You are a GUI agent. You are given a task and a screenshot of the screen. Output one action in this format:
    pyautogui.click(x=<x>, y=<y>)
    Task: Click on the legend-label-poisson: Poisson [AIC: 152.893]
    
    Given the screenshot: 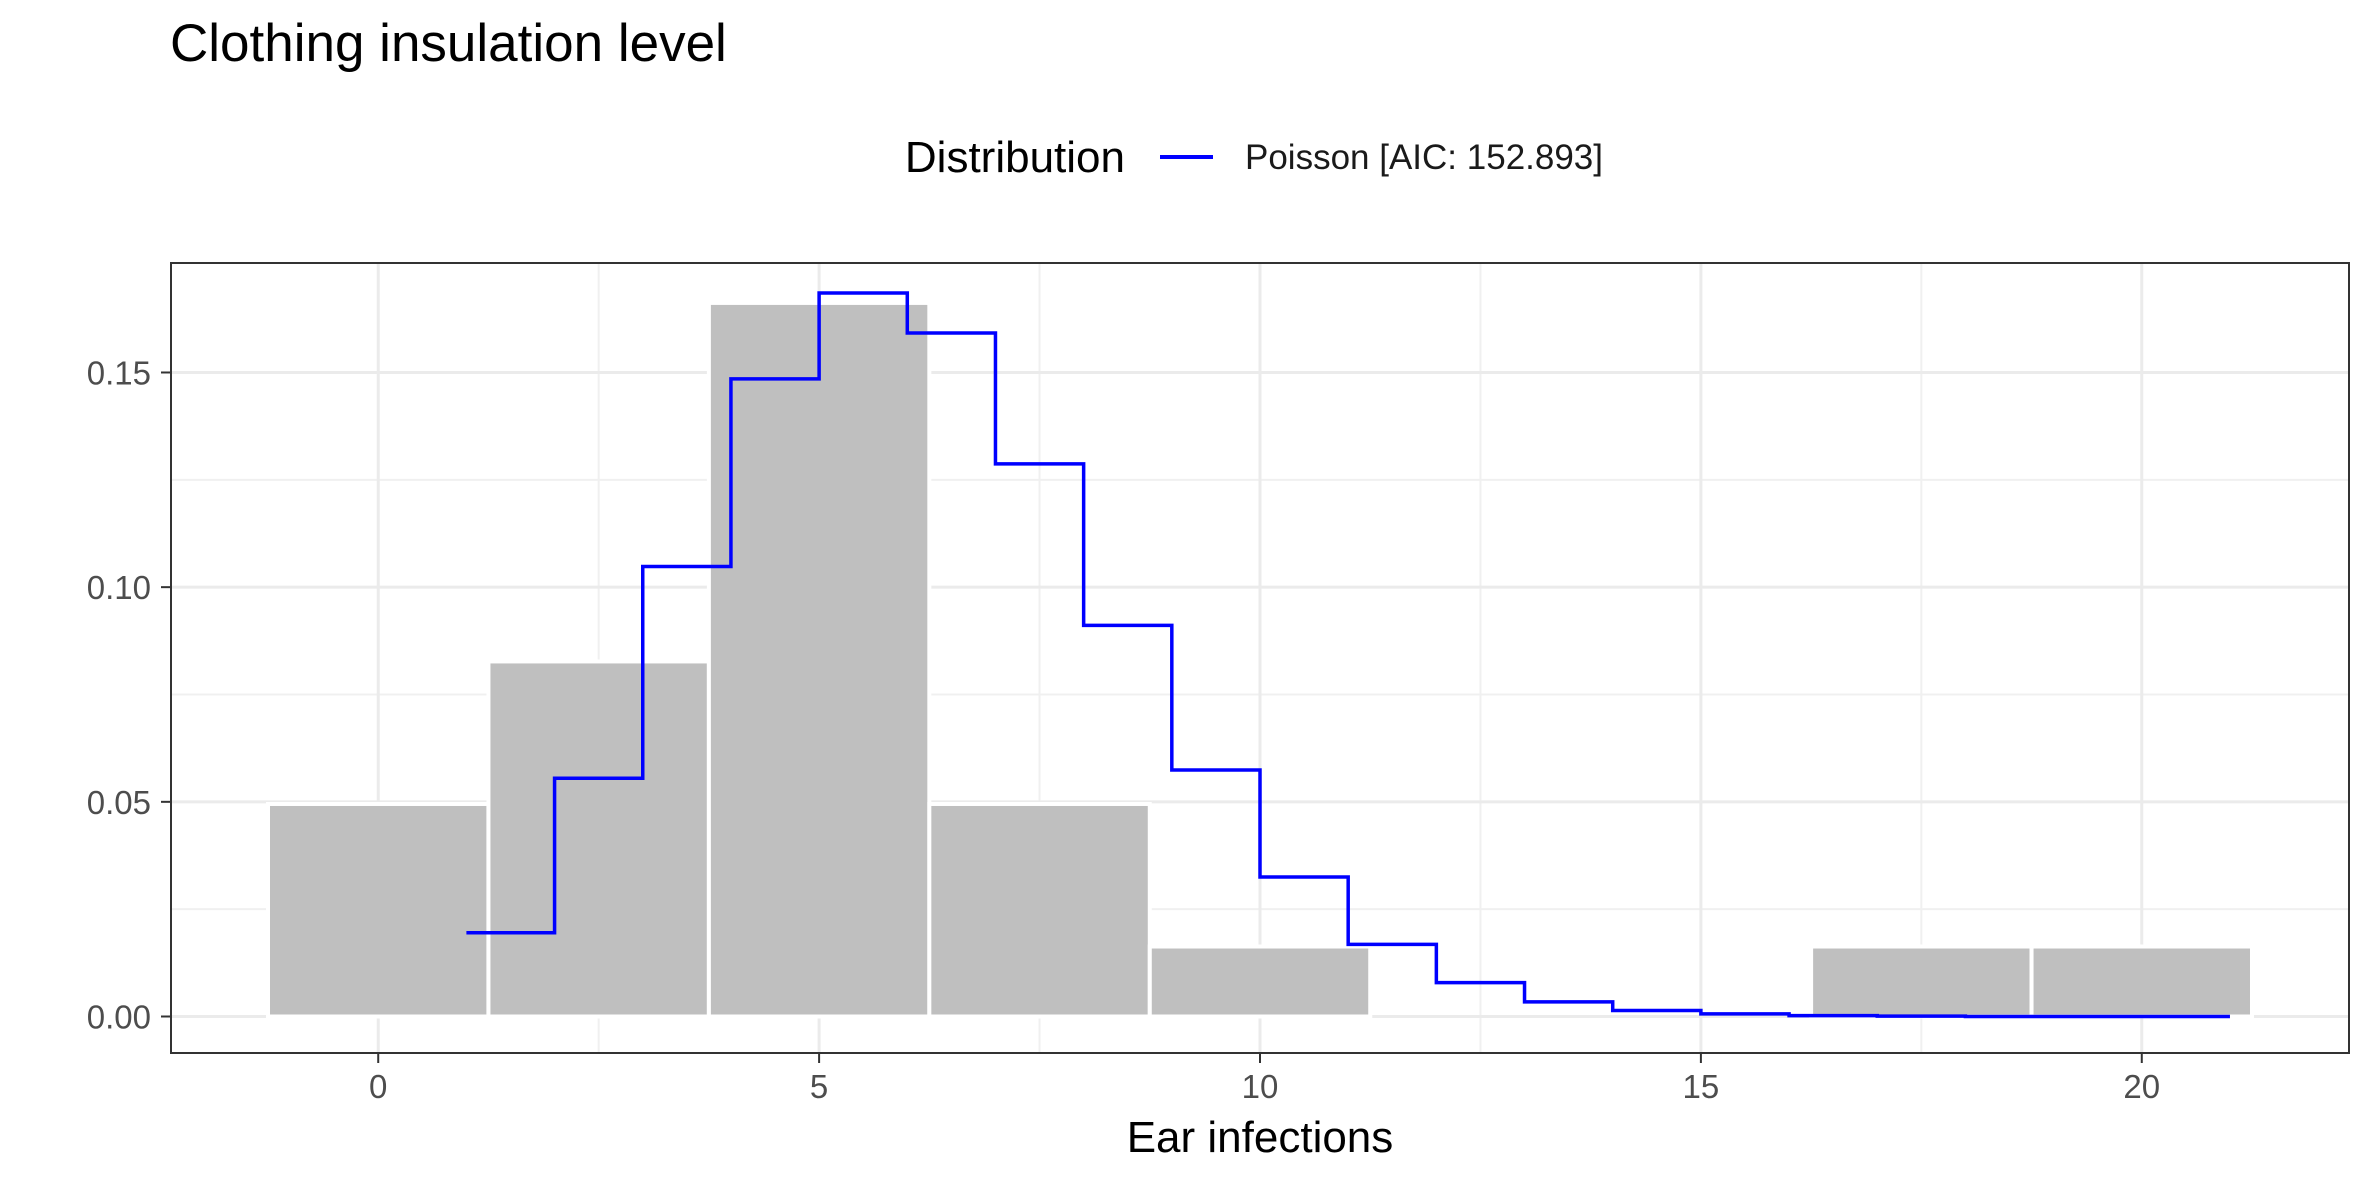 What is the action you would take?
    pyautogui.click(x=1424, y=157)
    